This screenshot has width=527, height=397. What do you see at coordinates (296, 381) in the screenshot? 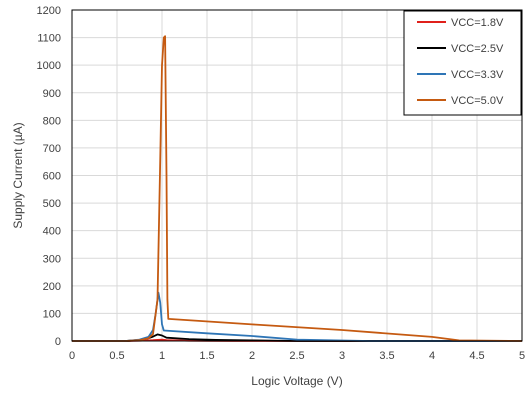
I see `x-axis-label: Logic Voltage (V)` at bounding box center [296, 381].